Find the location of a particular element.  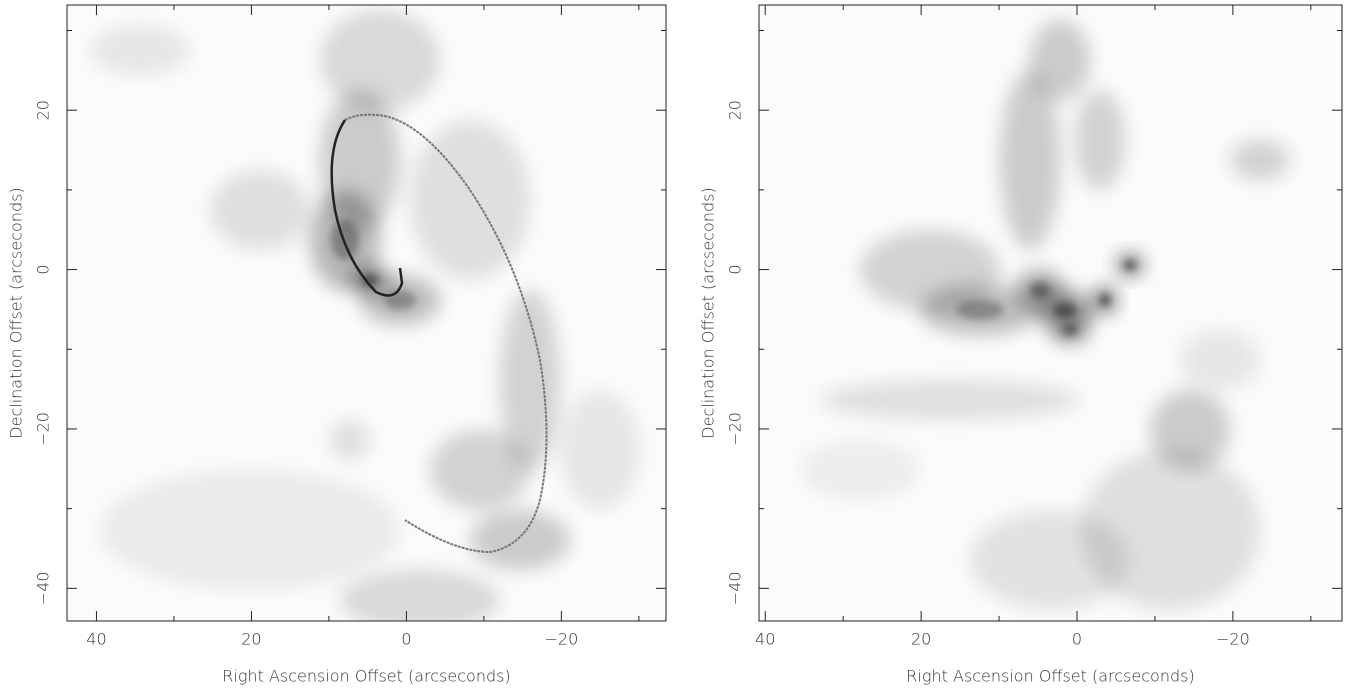

model-curve-inner is located at coordinates (367, 208).